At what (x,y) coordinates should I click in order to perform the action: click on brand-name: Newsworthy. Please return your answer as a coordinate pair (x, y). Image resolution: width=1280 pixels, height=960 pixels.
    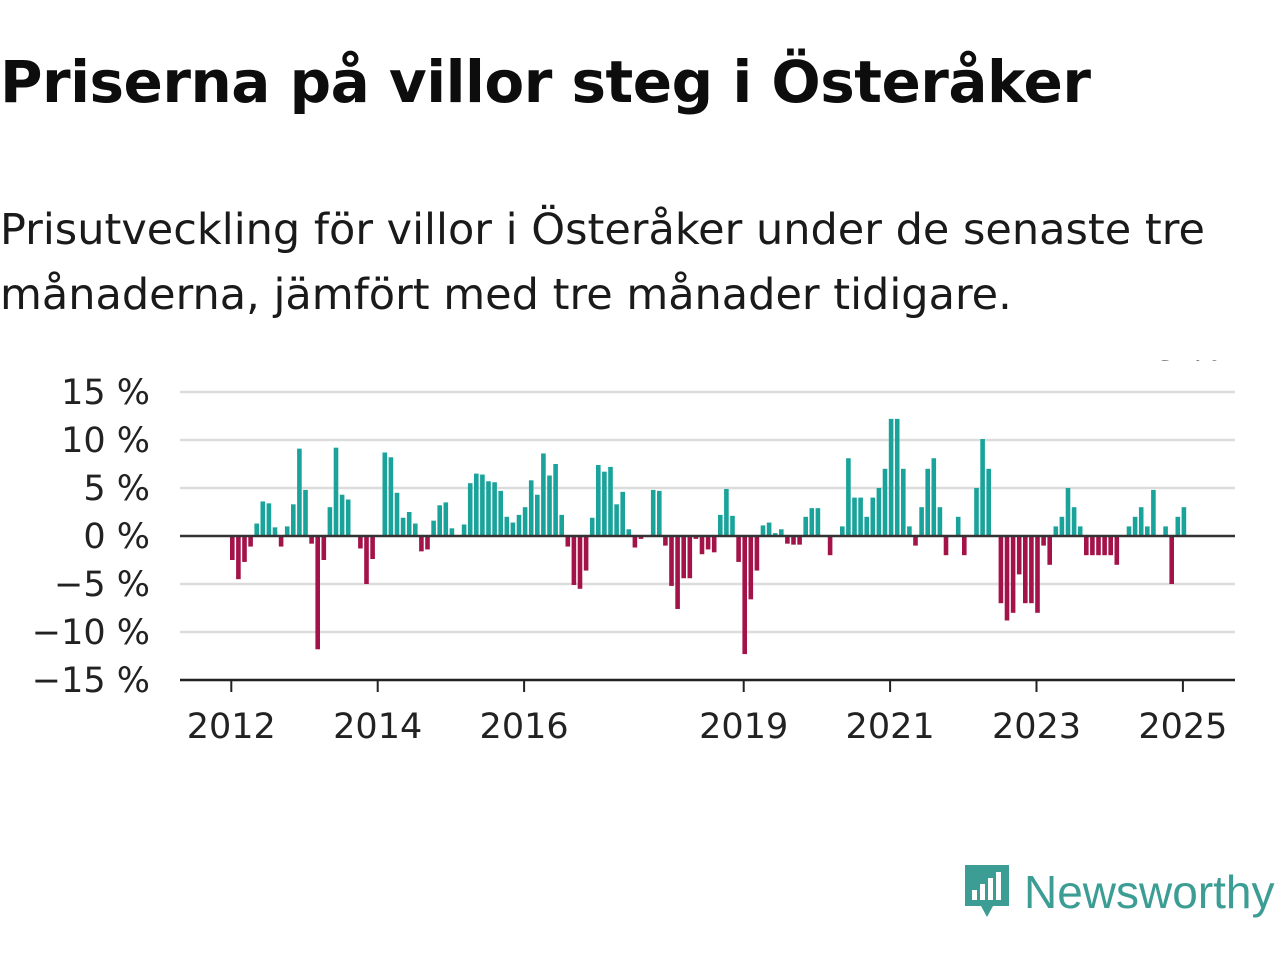
    Looking at the image, I should click on (1149, 892).